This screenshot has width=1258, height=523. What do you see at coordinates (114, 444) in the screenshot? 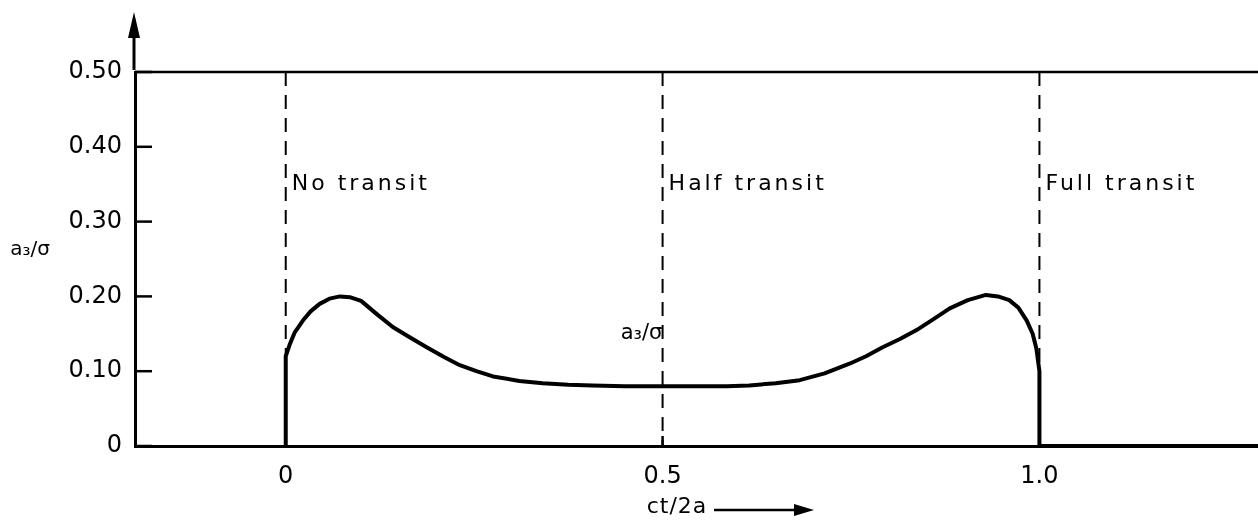
I see `y-tick-label: 0` at bounding box center [114, 444].